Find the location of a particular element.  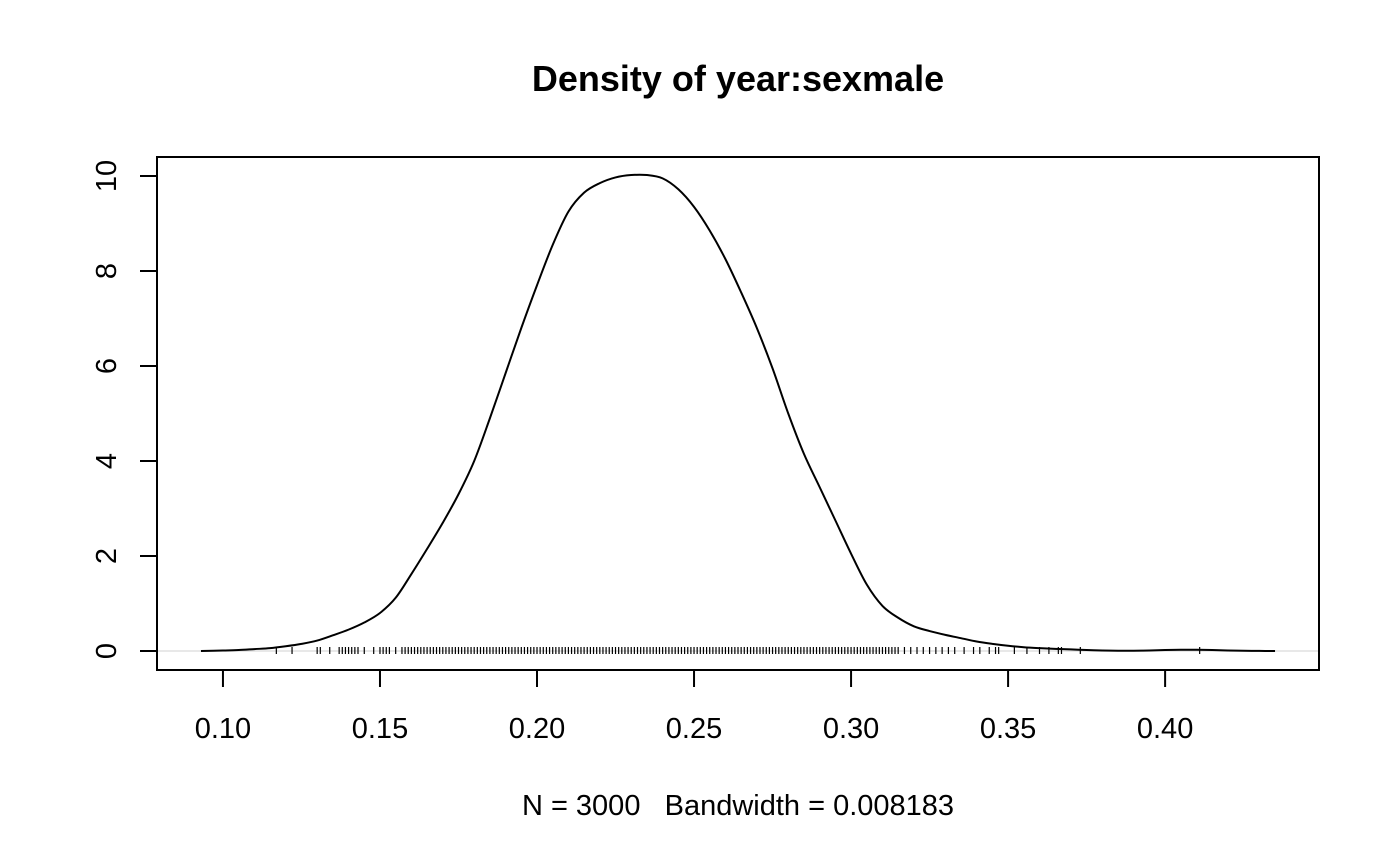

y-tick-label: 0 is located at coordinates (107, 651).